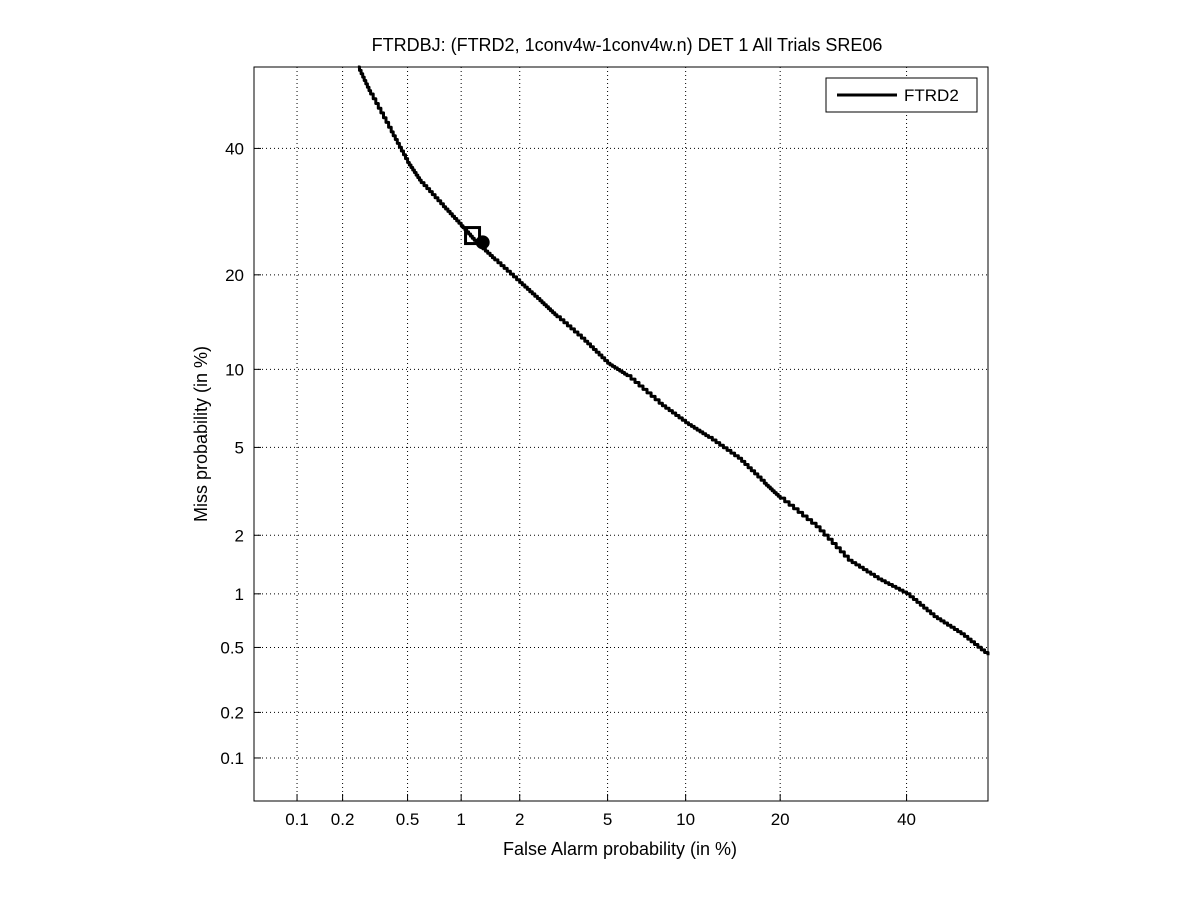 The width and height of the screenshot is (1201, 900). I want to click on y-tick-labels: 0.1 0.2 0.5 1 2 5 10 20 40, so click(232, 453).